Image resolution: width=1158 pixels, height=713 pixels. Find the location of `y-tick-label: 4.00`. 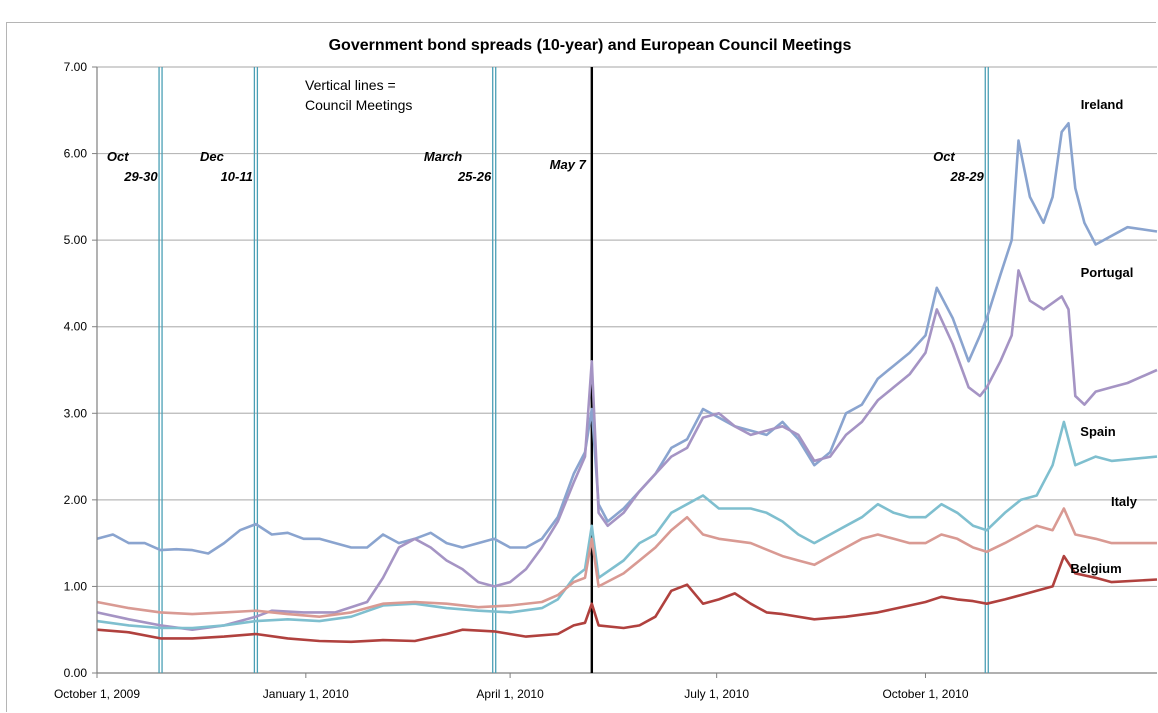

y-tick-label: 4.00 is located at coordinates (76, 327).